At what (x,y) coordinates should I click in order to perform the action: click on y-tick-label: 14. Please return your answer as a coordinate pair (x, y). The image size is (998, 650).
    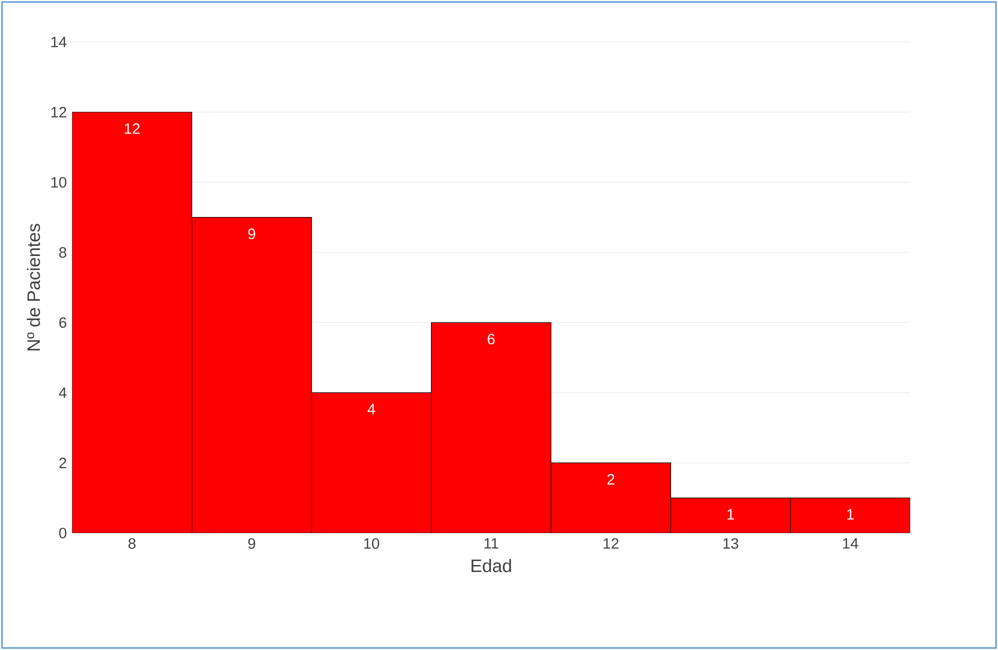
    Looking at the image, I should click on (59, 42).